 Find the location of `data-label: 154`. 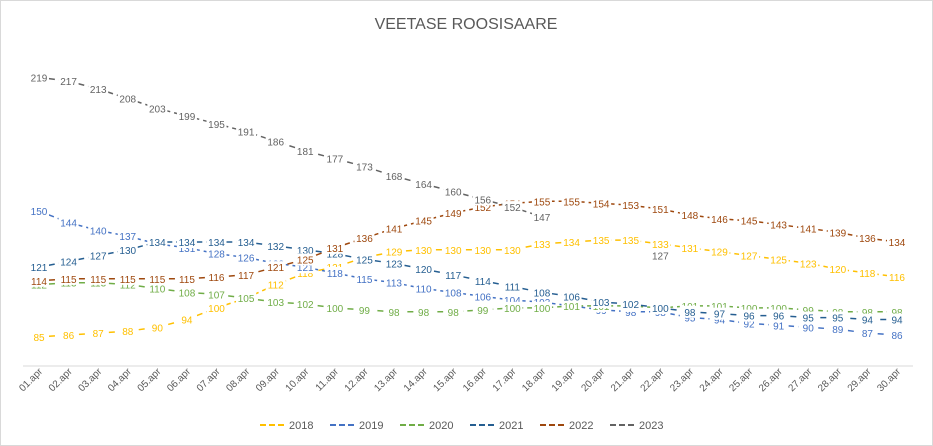

data-label: 154 is located at coordinates (601, 204).